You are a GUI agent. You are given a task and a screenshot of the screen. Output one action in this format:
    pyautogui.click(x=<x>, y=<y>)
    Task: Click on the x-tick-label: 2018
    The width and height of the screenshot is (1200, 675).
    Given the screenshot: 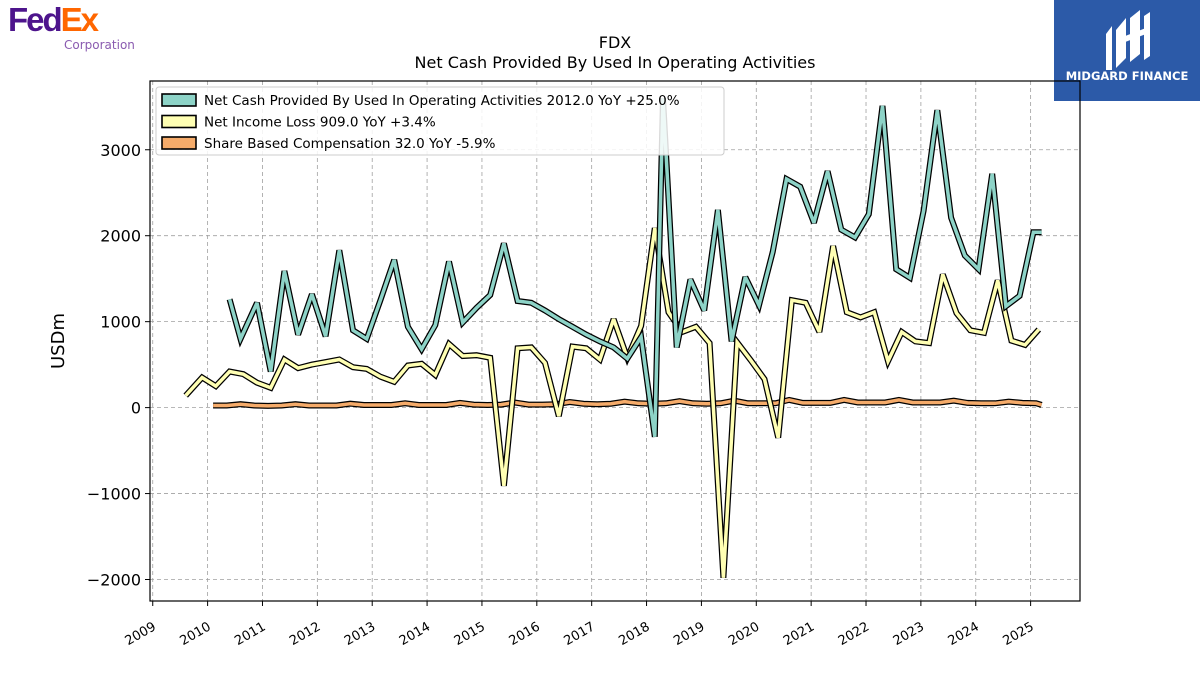 What is the action you would take?
    pyautogui.click(x=634, y=634)
    